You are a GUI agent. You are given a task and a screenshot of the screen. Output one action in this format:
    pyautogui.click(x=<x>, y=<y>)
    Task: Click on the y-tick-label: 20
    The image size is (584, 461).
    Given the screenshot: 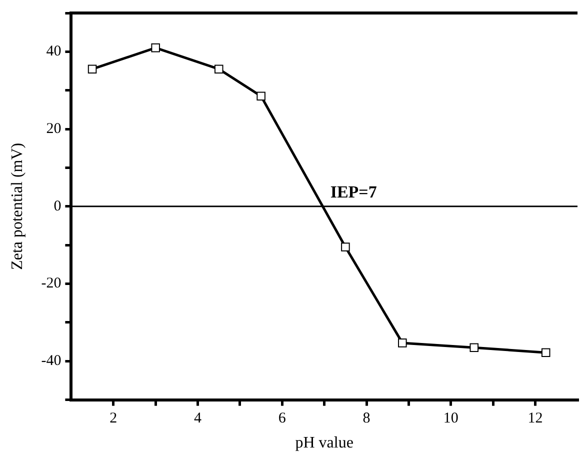 What is the action you would take?
    pyautogui.click(x=54, y=128)
    